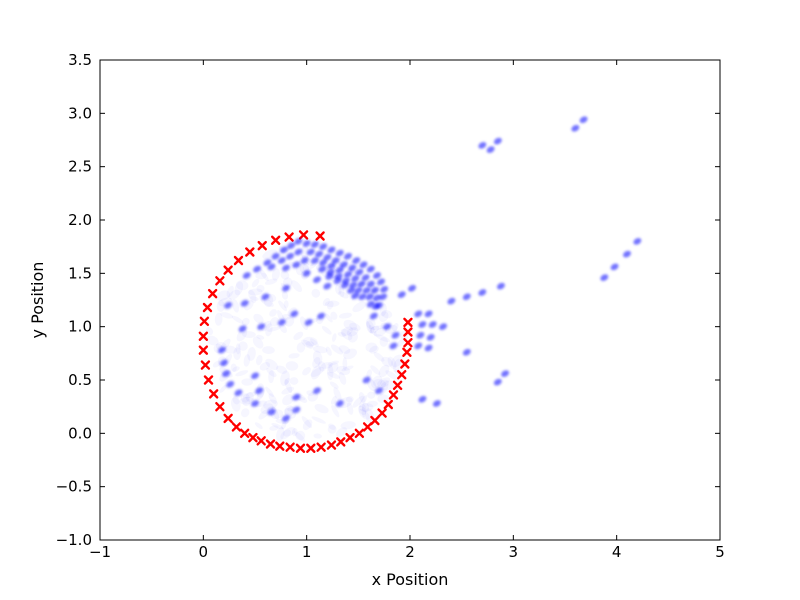 The height and width of the screenshot is (600, 800). Describe the element at coordinates (80, 113) in the screenshot. I see `y-tick-label: 3.0` at that location.